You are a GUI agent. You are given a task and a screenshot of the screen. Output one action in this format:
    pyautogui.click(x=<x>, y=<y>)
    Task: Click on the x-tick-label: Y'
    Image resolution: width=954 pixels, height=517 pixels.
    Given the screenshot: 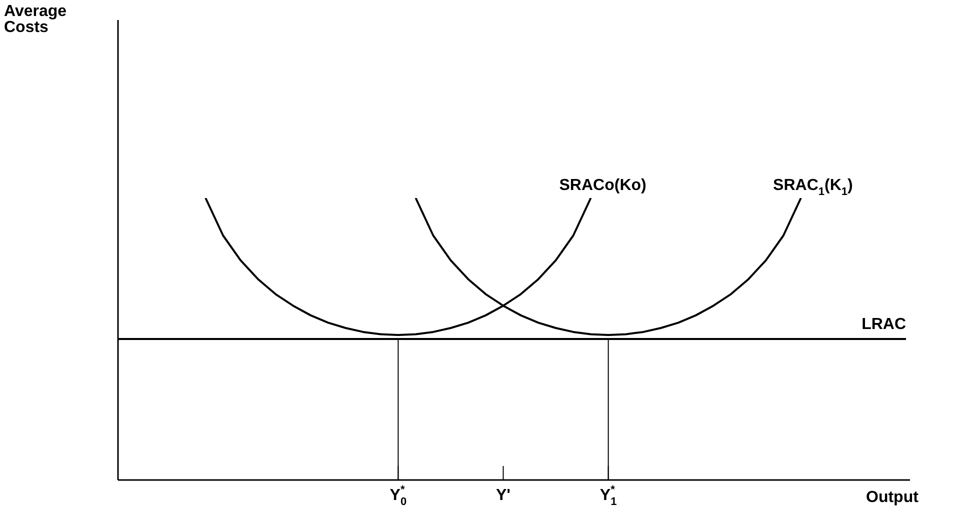 What is the action you would take?
    pyautogui.click(x=503, y=495)
    